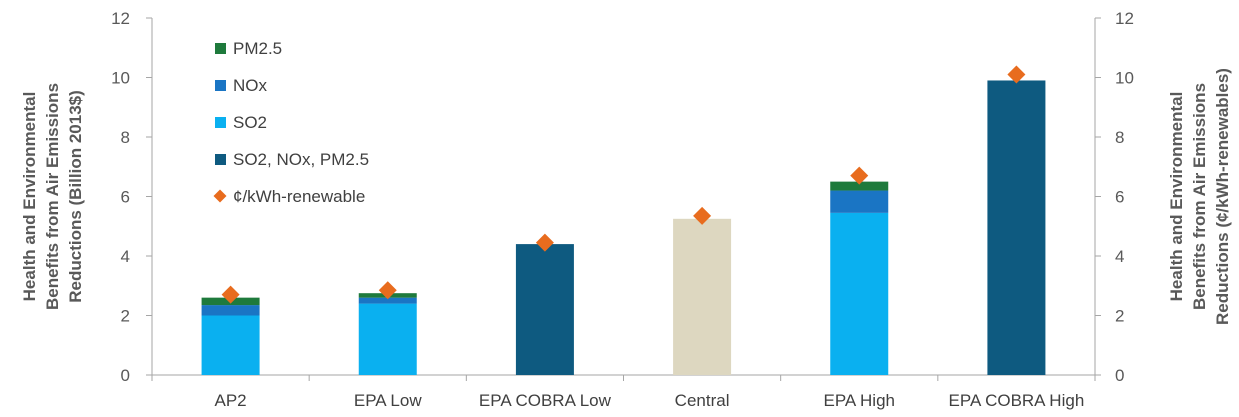 The image size is (1239, 417). Describe the element at coordinates (545, 400) in the screenshot. I see `x-tick-label: EPA COBRA Low` at that location.